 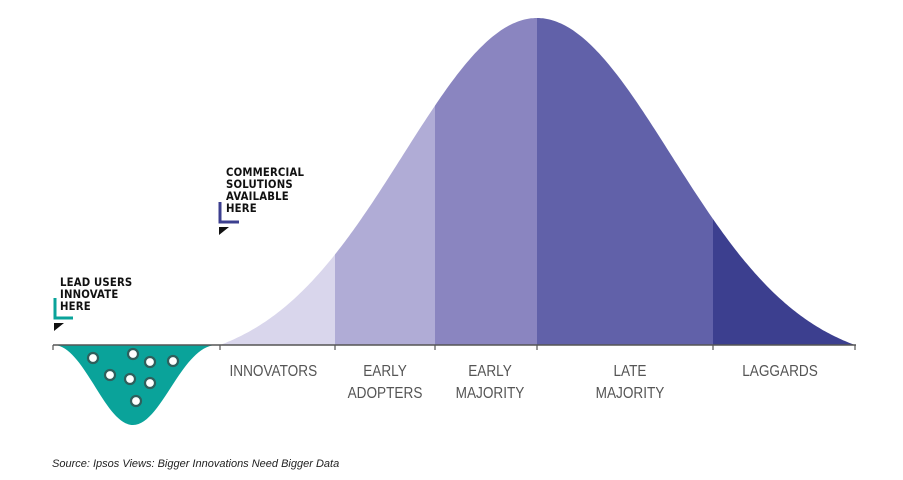 I want to click on segment-label-innovators: INNOVATORS, so click(x=273, y=371).